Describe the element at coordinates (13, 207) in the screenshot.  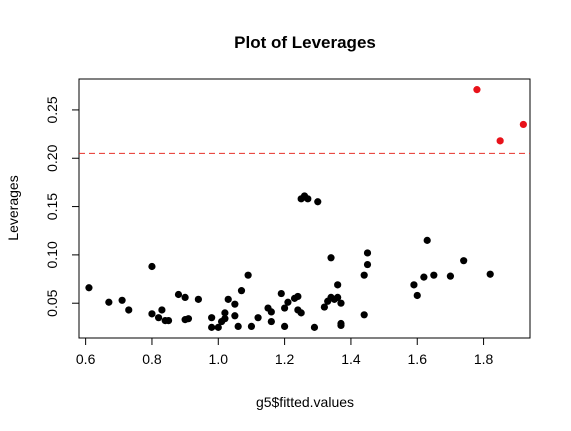
I see `y-axis-label: Leverages` at that location.